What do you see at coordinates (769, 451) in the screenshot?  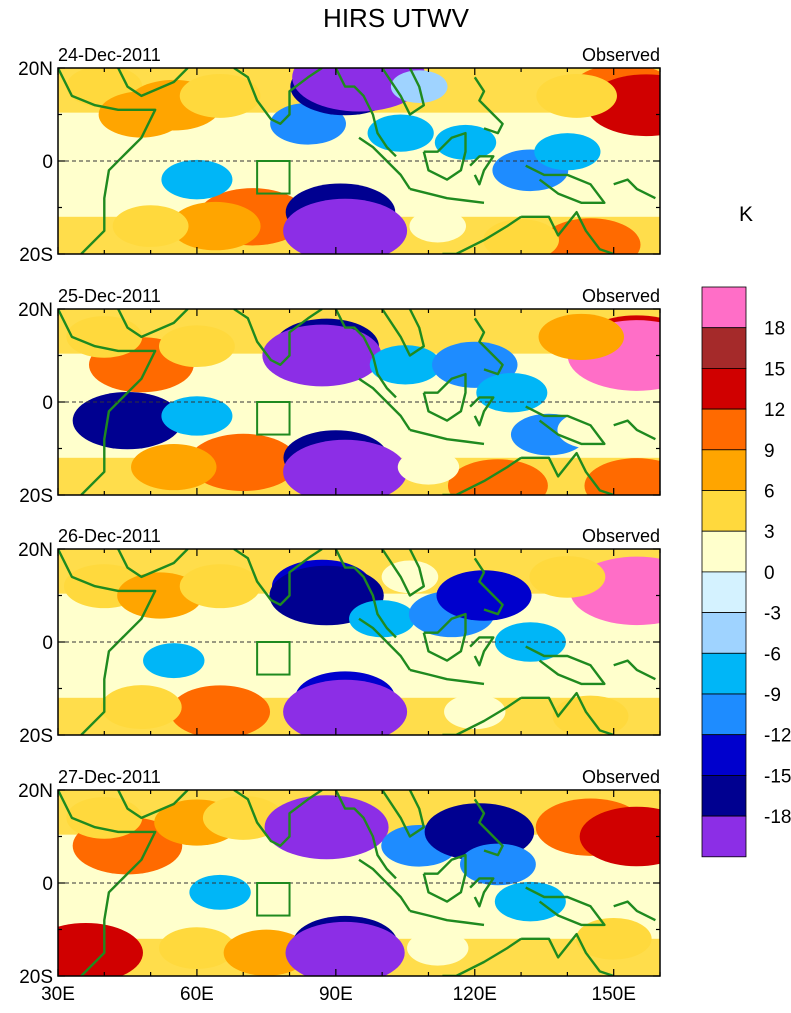 I see `colorbar-label: 9` at bounding box center [769, 451].